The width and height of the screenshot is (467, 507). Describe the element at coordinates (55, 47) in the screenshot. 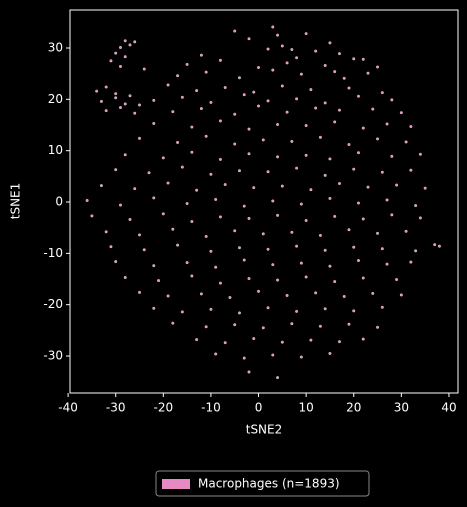

I see `y-tick-label: 30` at that location.